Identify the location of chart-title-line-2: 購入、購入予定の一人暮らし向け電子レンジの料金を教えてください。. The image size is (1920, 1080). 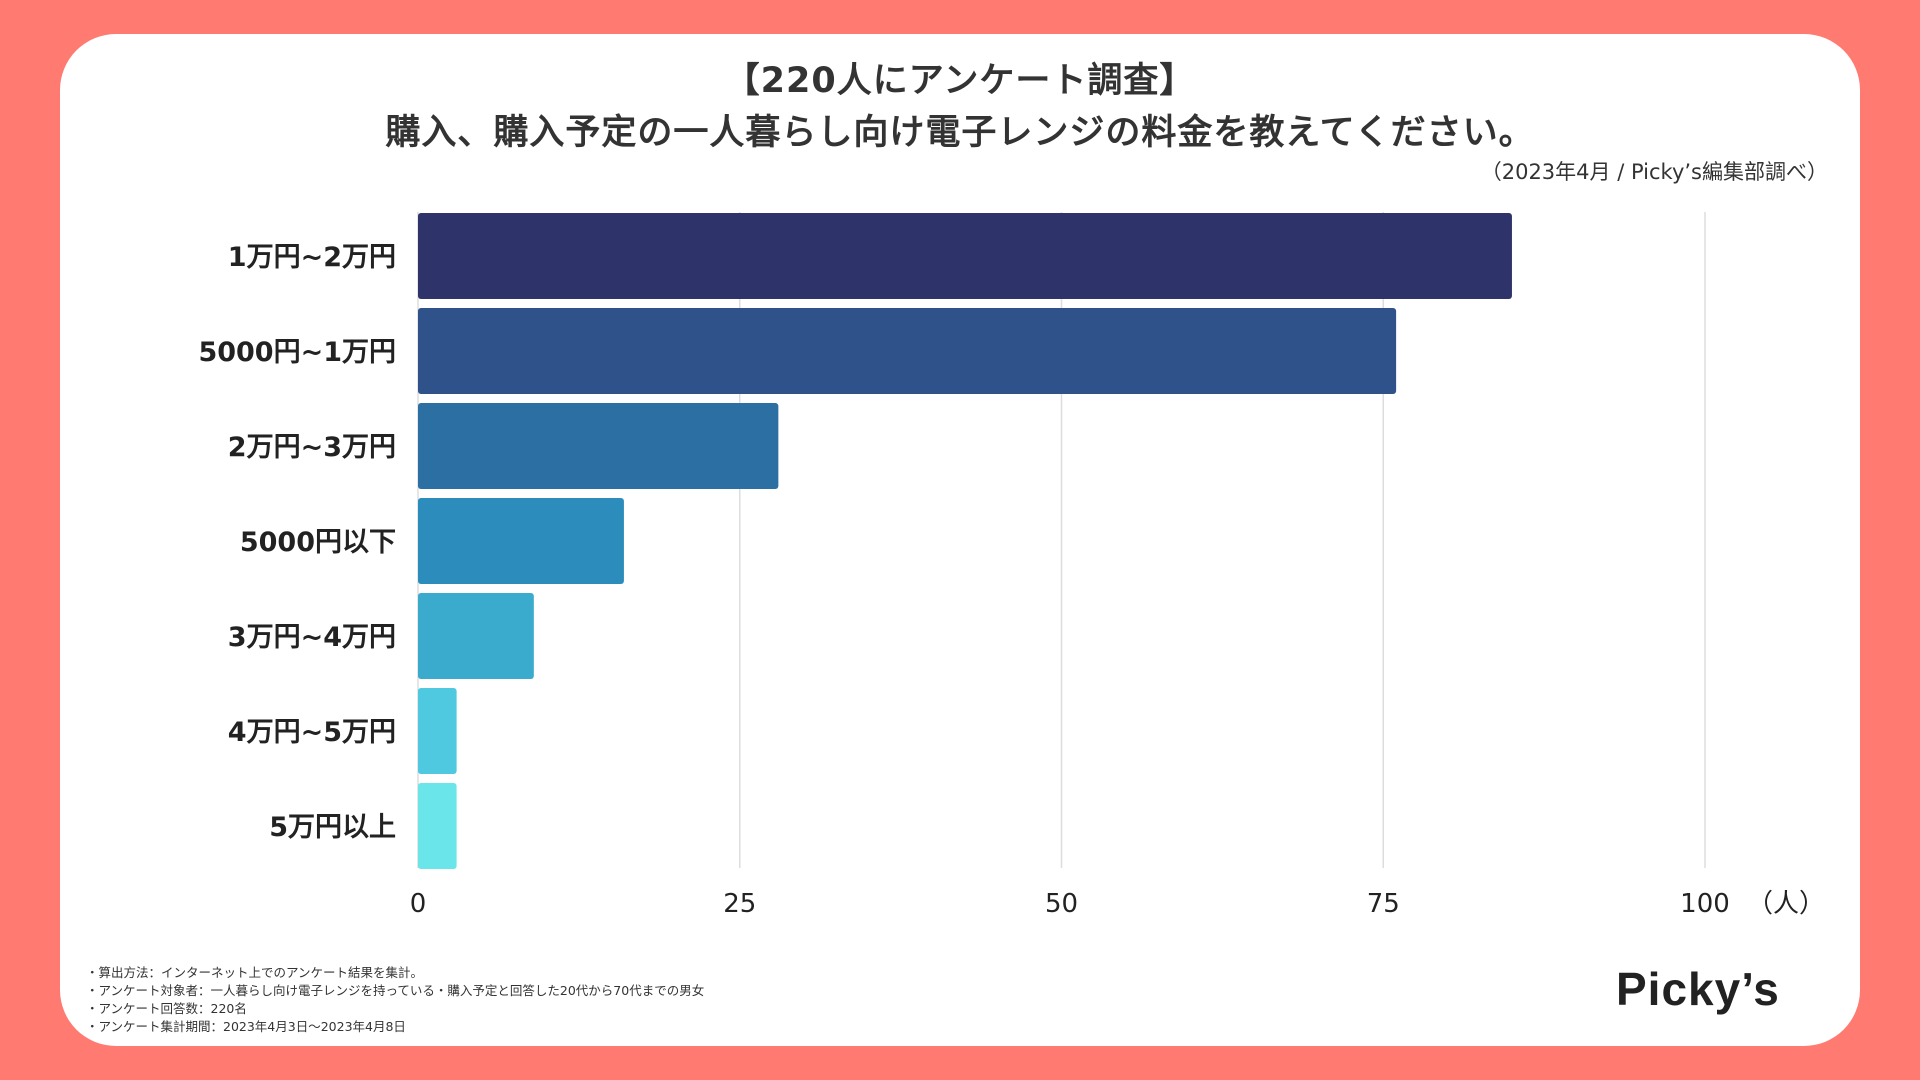
(960, 133).